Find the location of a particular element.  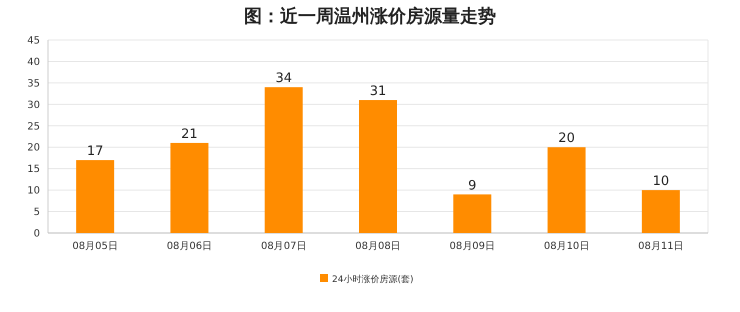

data-label: 20 is located at coordinates (566, 138).